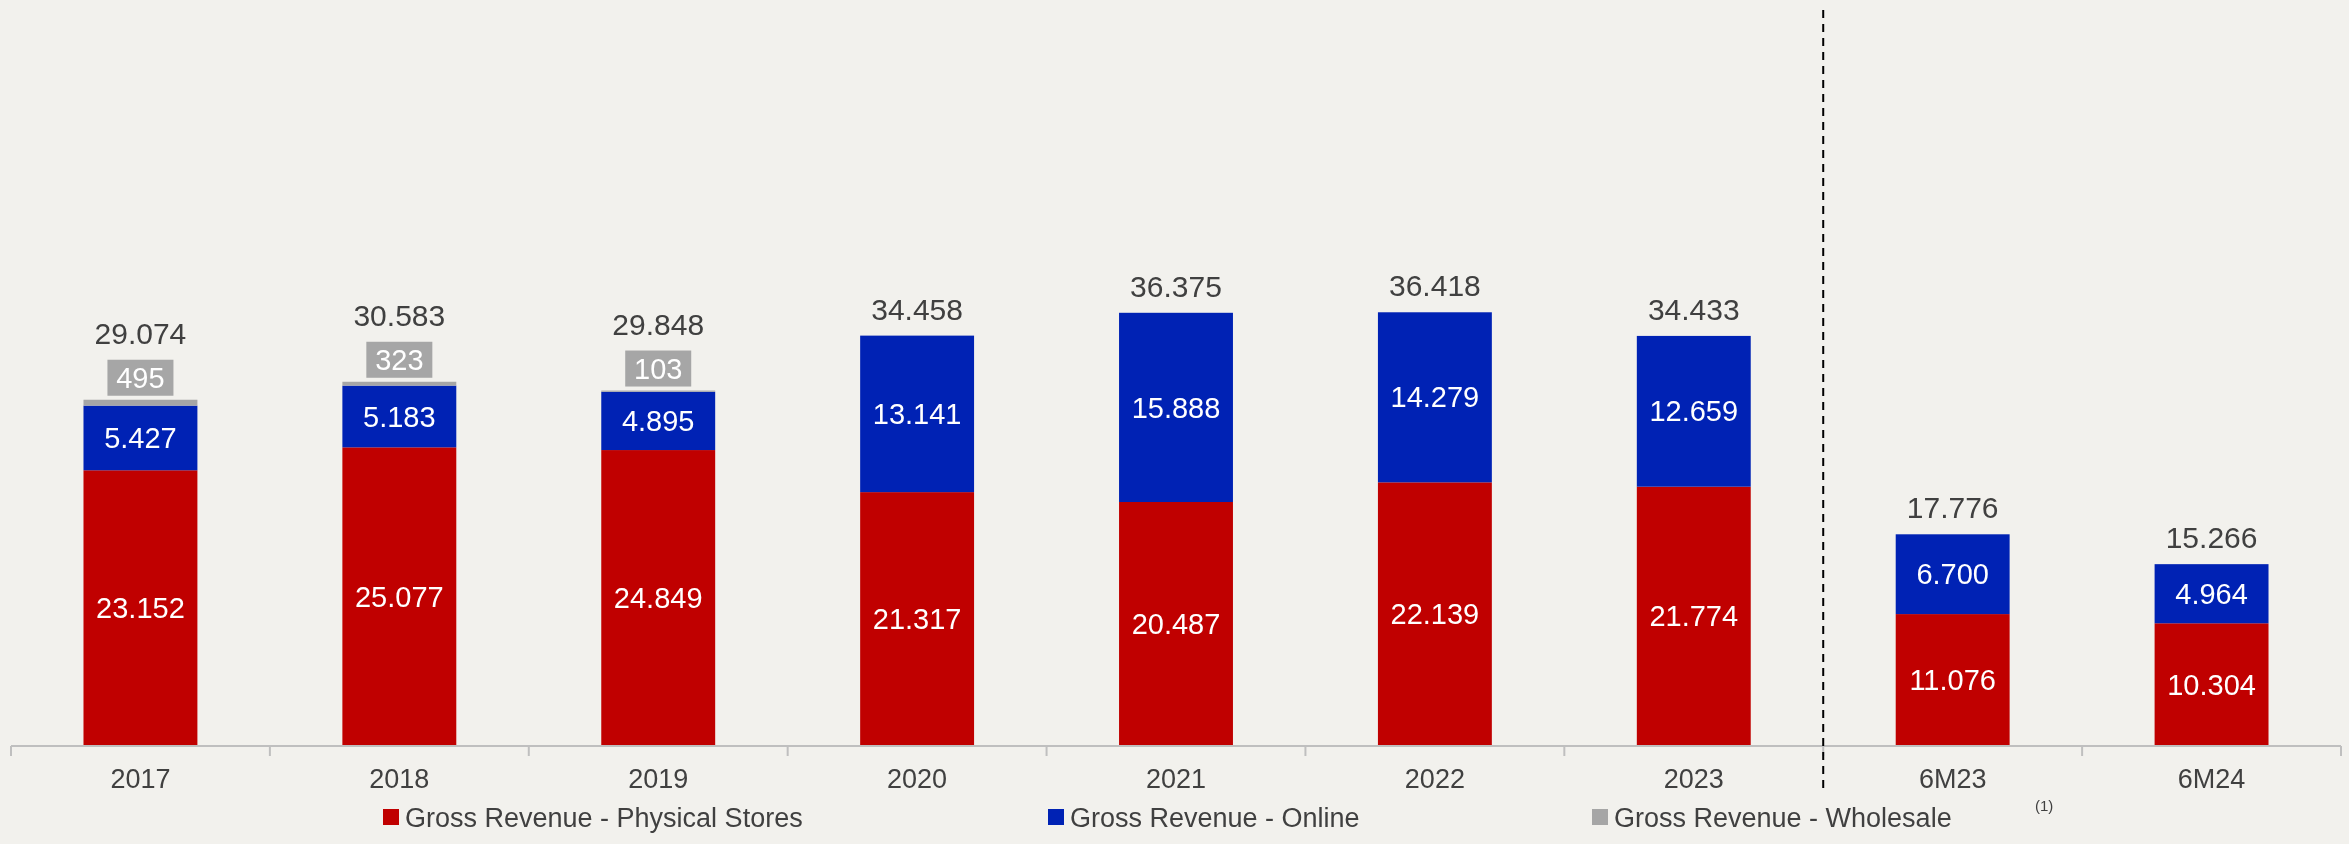 The width and height of the screenshot is (2349, 844). I want to click on total-label: 34.433, so click(1693, 309).